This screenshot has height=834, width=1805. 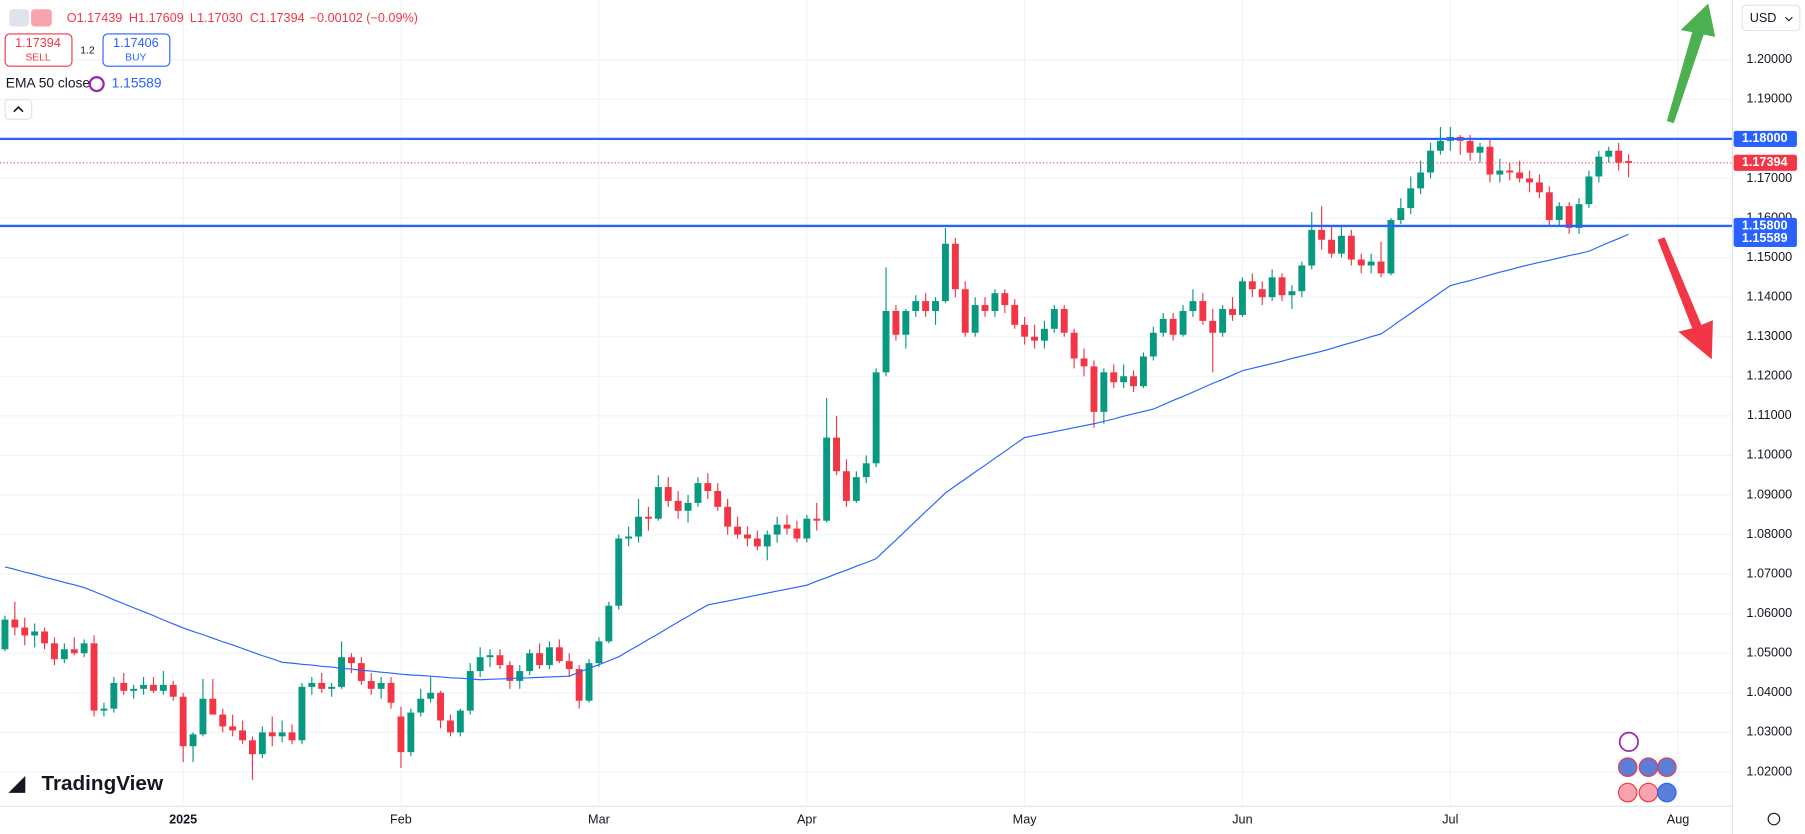 I want to click on sell-button, so click(x=38, y=50).